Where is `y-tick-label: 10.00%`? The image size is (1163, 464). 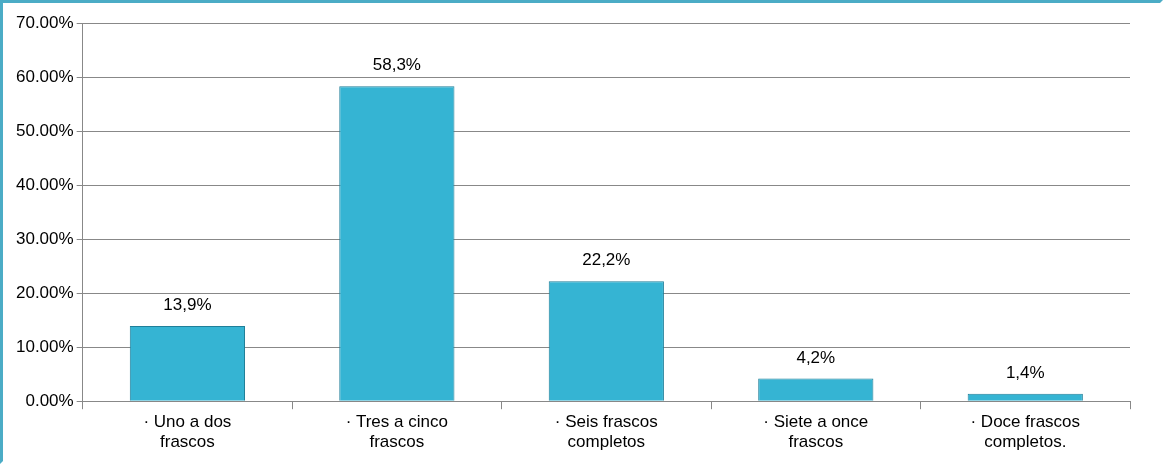
y-tick-label: 10.00% is located at coordinates (44, 346).